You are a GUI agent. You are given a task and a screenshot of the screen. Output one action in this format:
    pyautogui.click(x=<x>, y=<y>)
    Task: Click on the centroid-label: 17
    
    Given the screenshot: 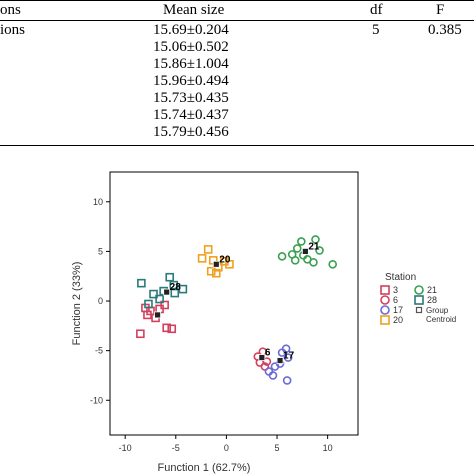 What is the action you would take?
    pyautogui.click(x=289, y=356)
    